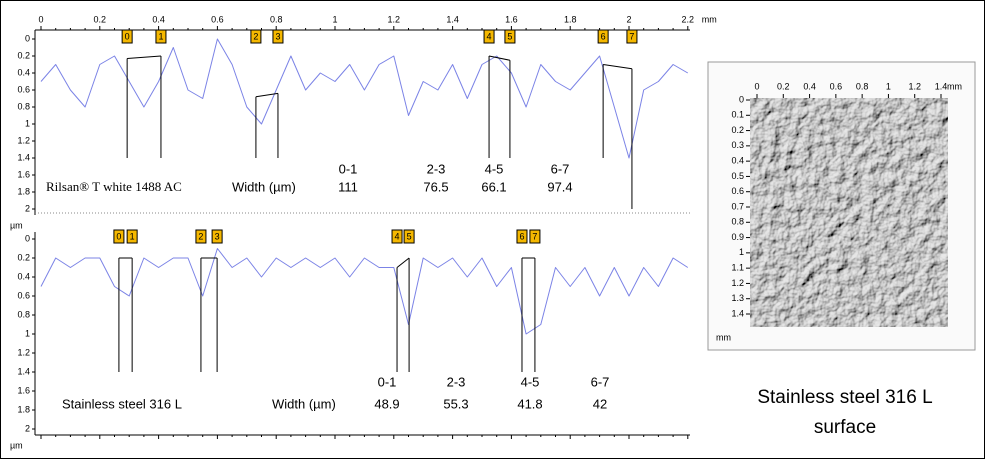 The width and height of the screenshot is (986, 460). Describe the element at coordinates (600, 403) in the screenshot. I see `width-value: 42` at that location.